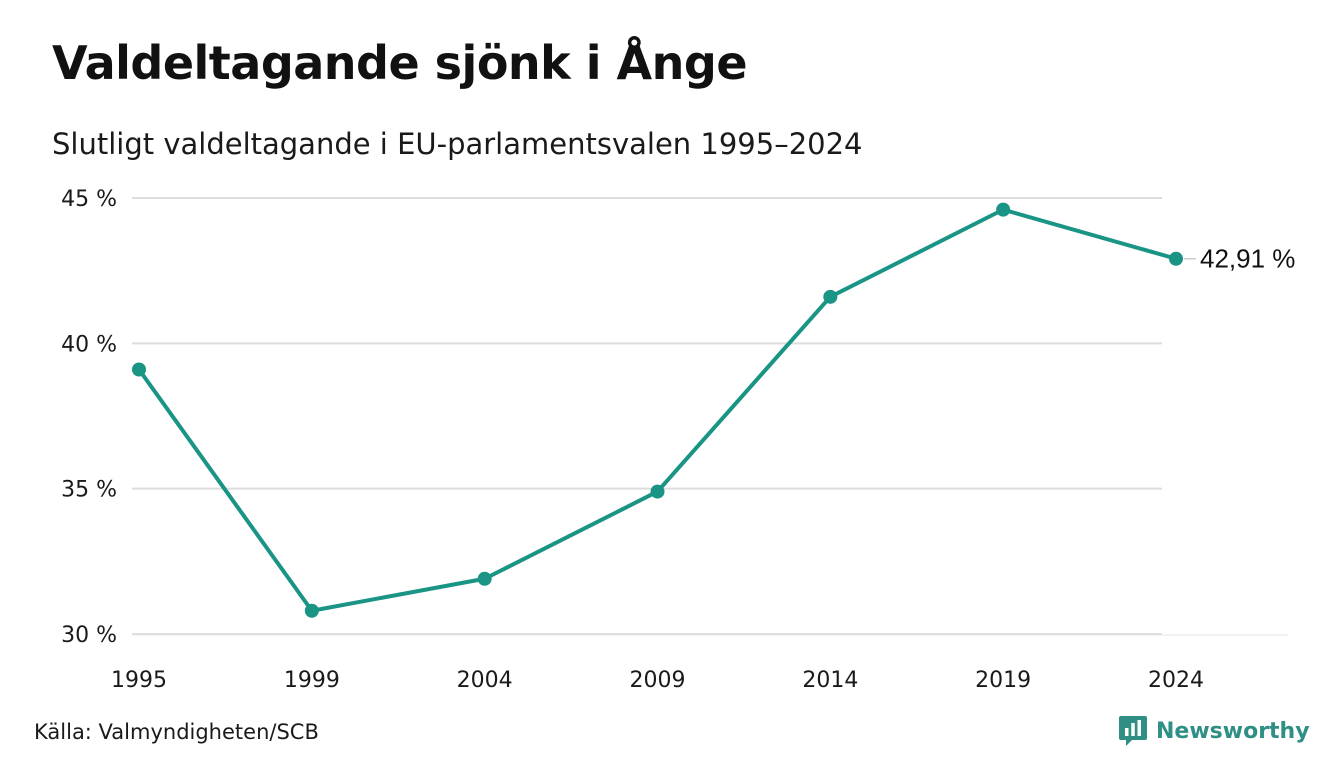 The height and width of the screenshot is (780, 1340). What do you see at coordinates (139, 680) in the screenshot?
I see `x-tick-label: 1995` at bounding box center [139, 680].